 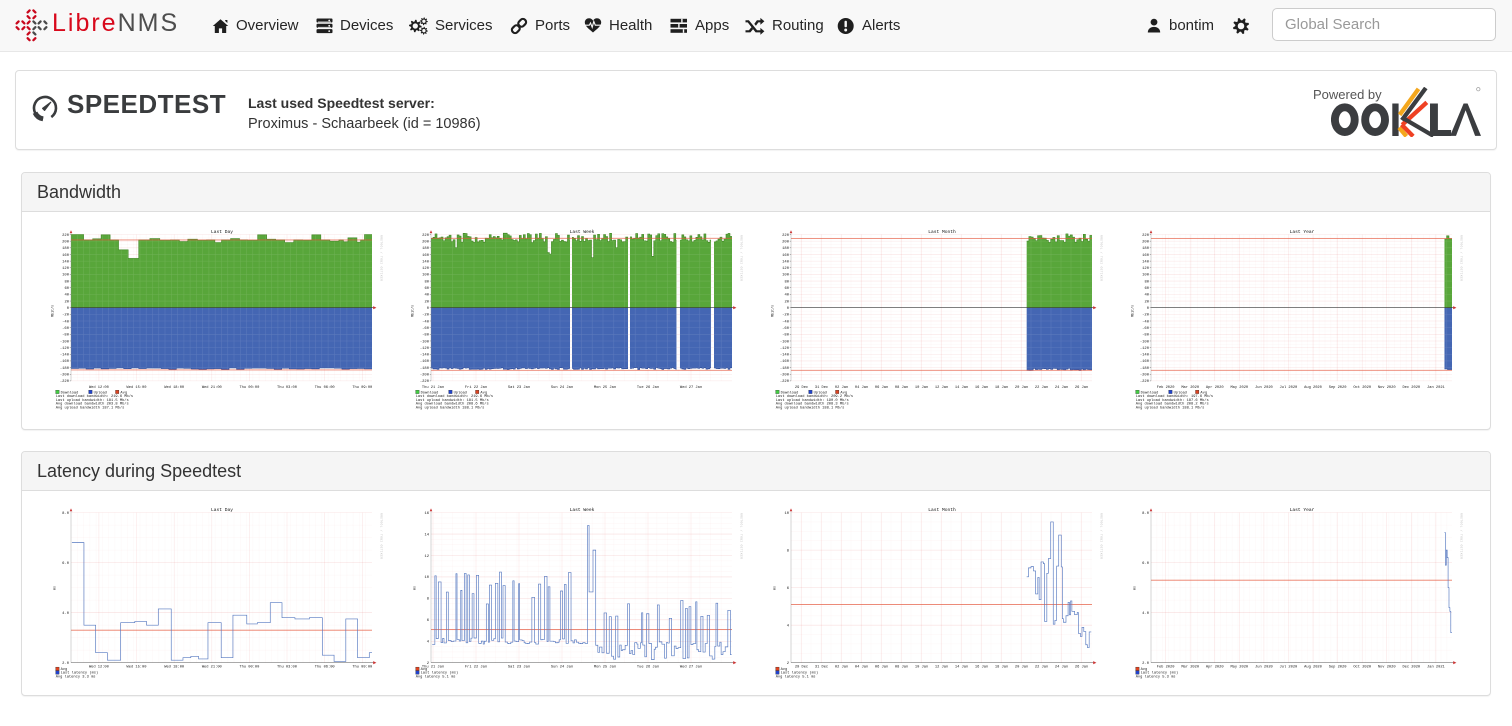 I want to click on svg-text: 4.0, so click(x=66, y=614).